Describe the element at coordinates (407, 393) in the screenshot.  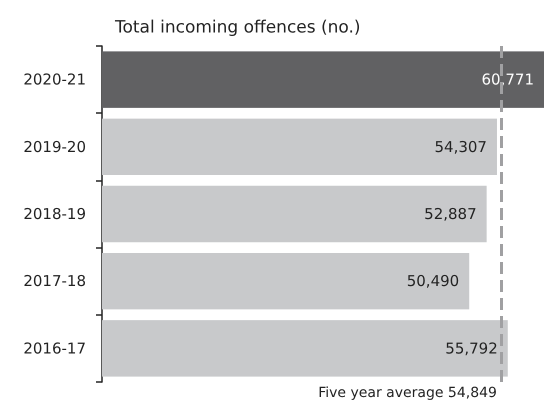
I see `ref-line-label: Five year average 54,849` at that location.